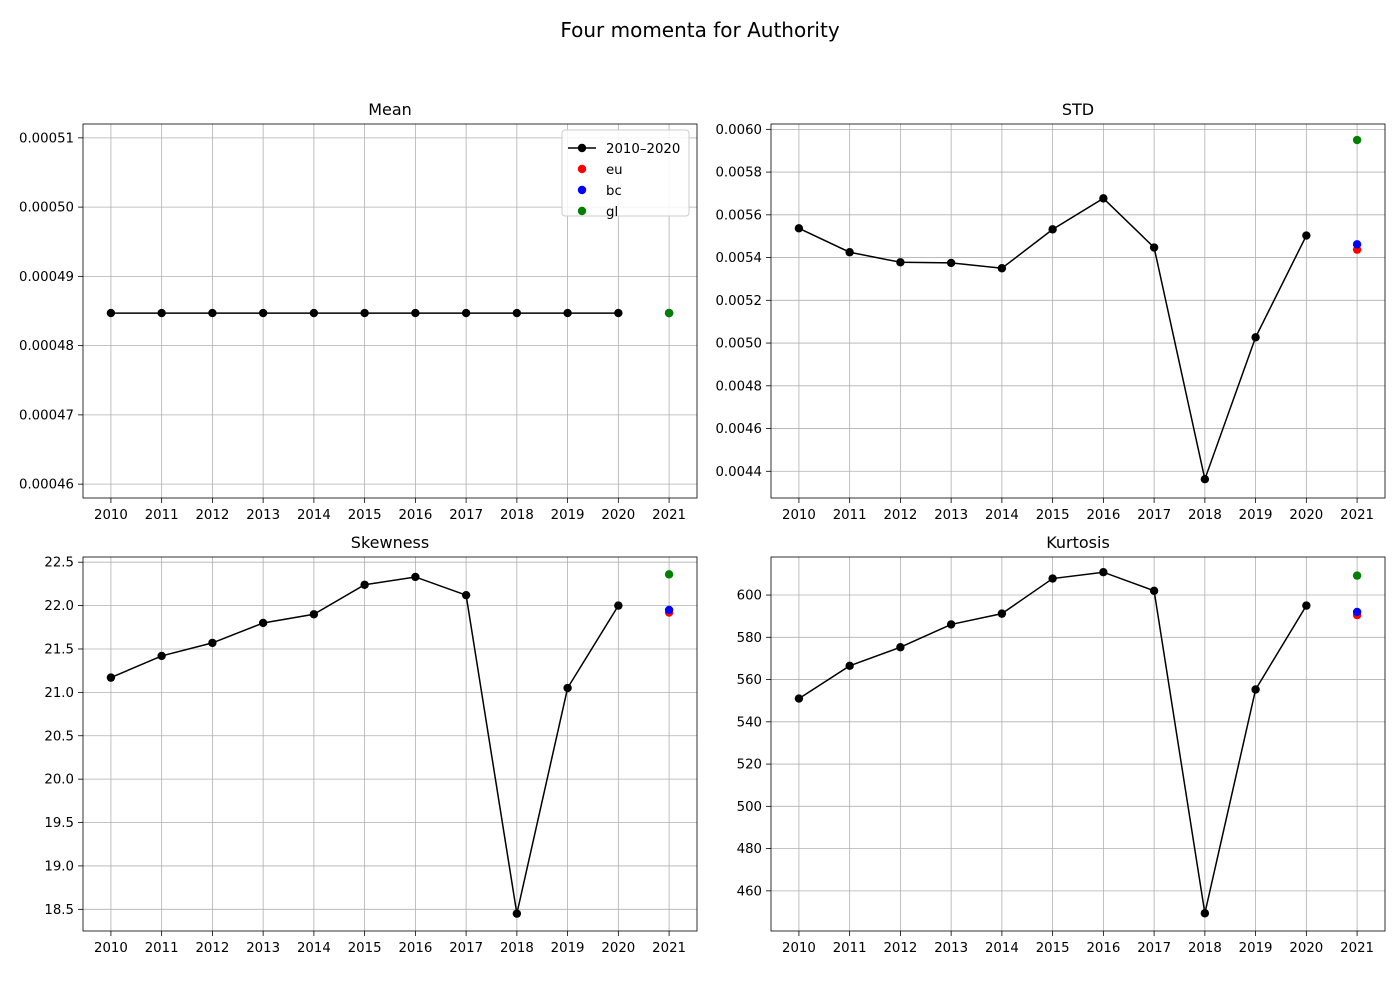  Describe the element at coordinates (850, 948) in the screenshot. I see `kurtosis-xtick-label: 2011` at that location.